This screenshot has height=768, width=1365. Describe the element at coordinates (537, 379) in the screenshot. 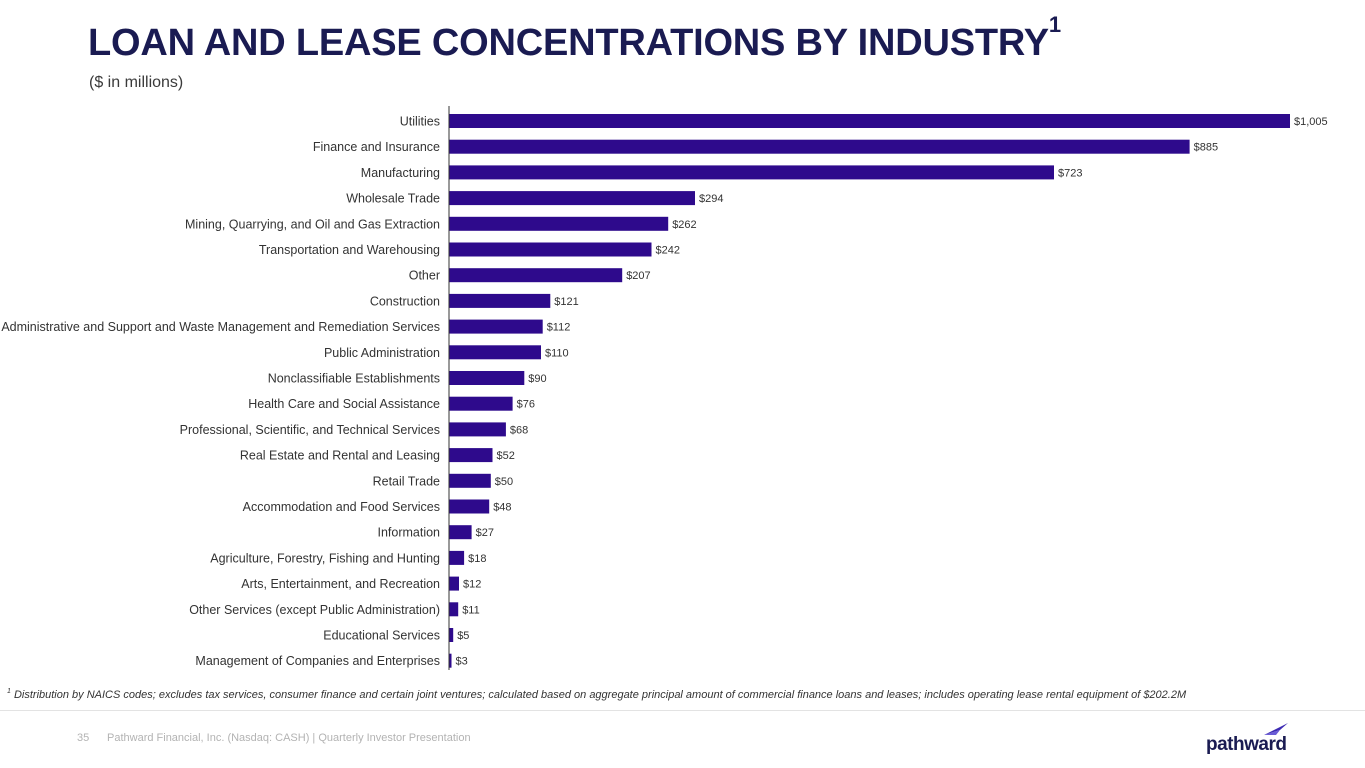

I see `value-label: $90` at that location.